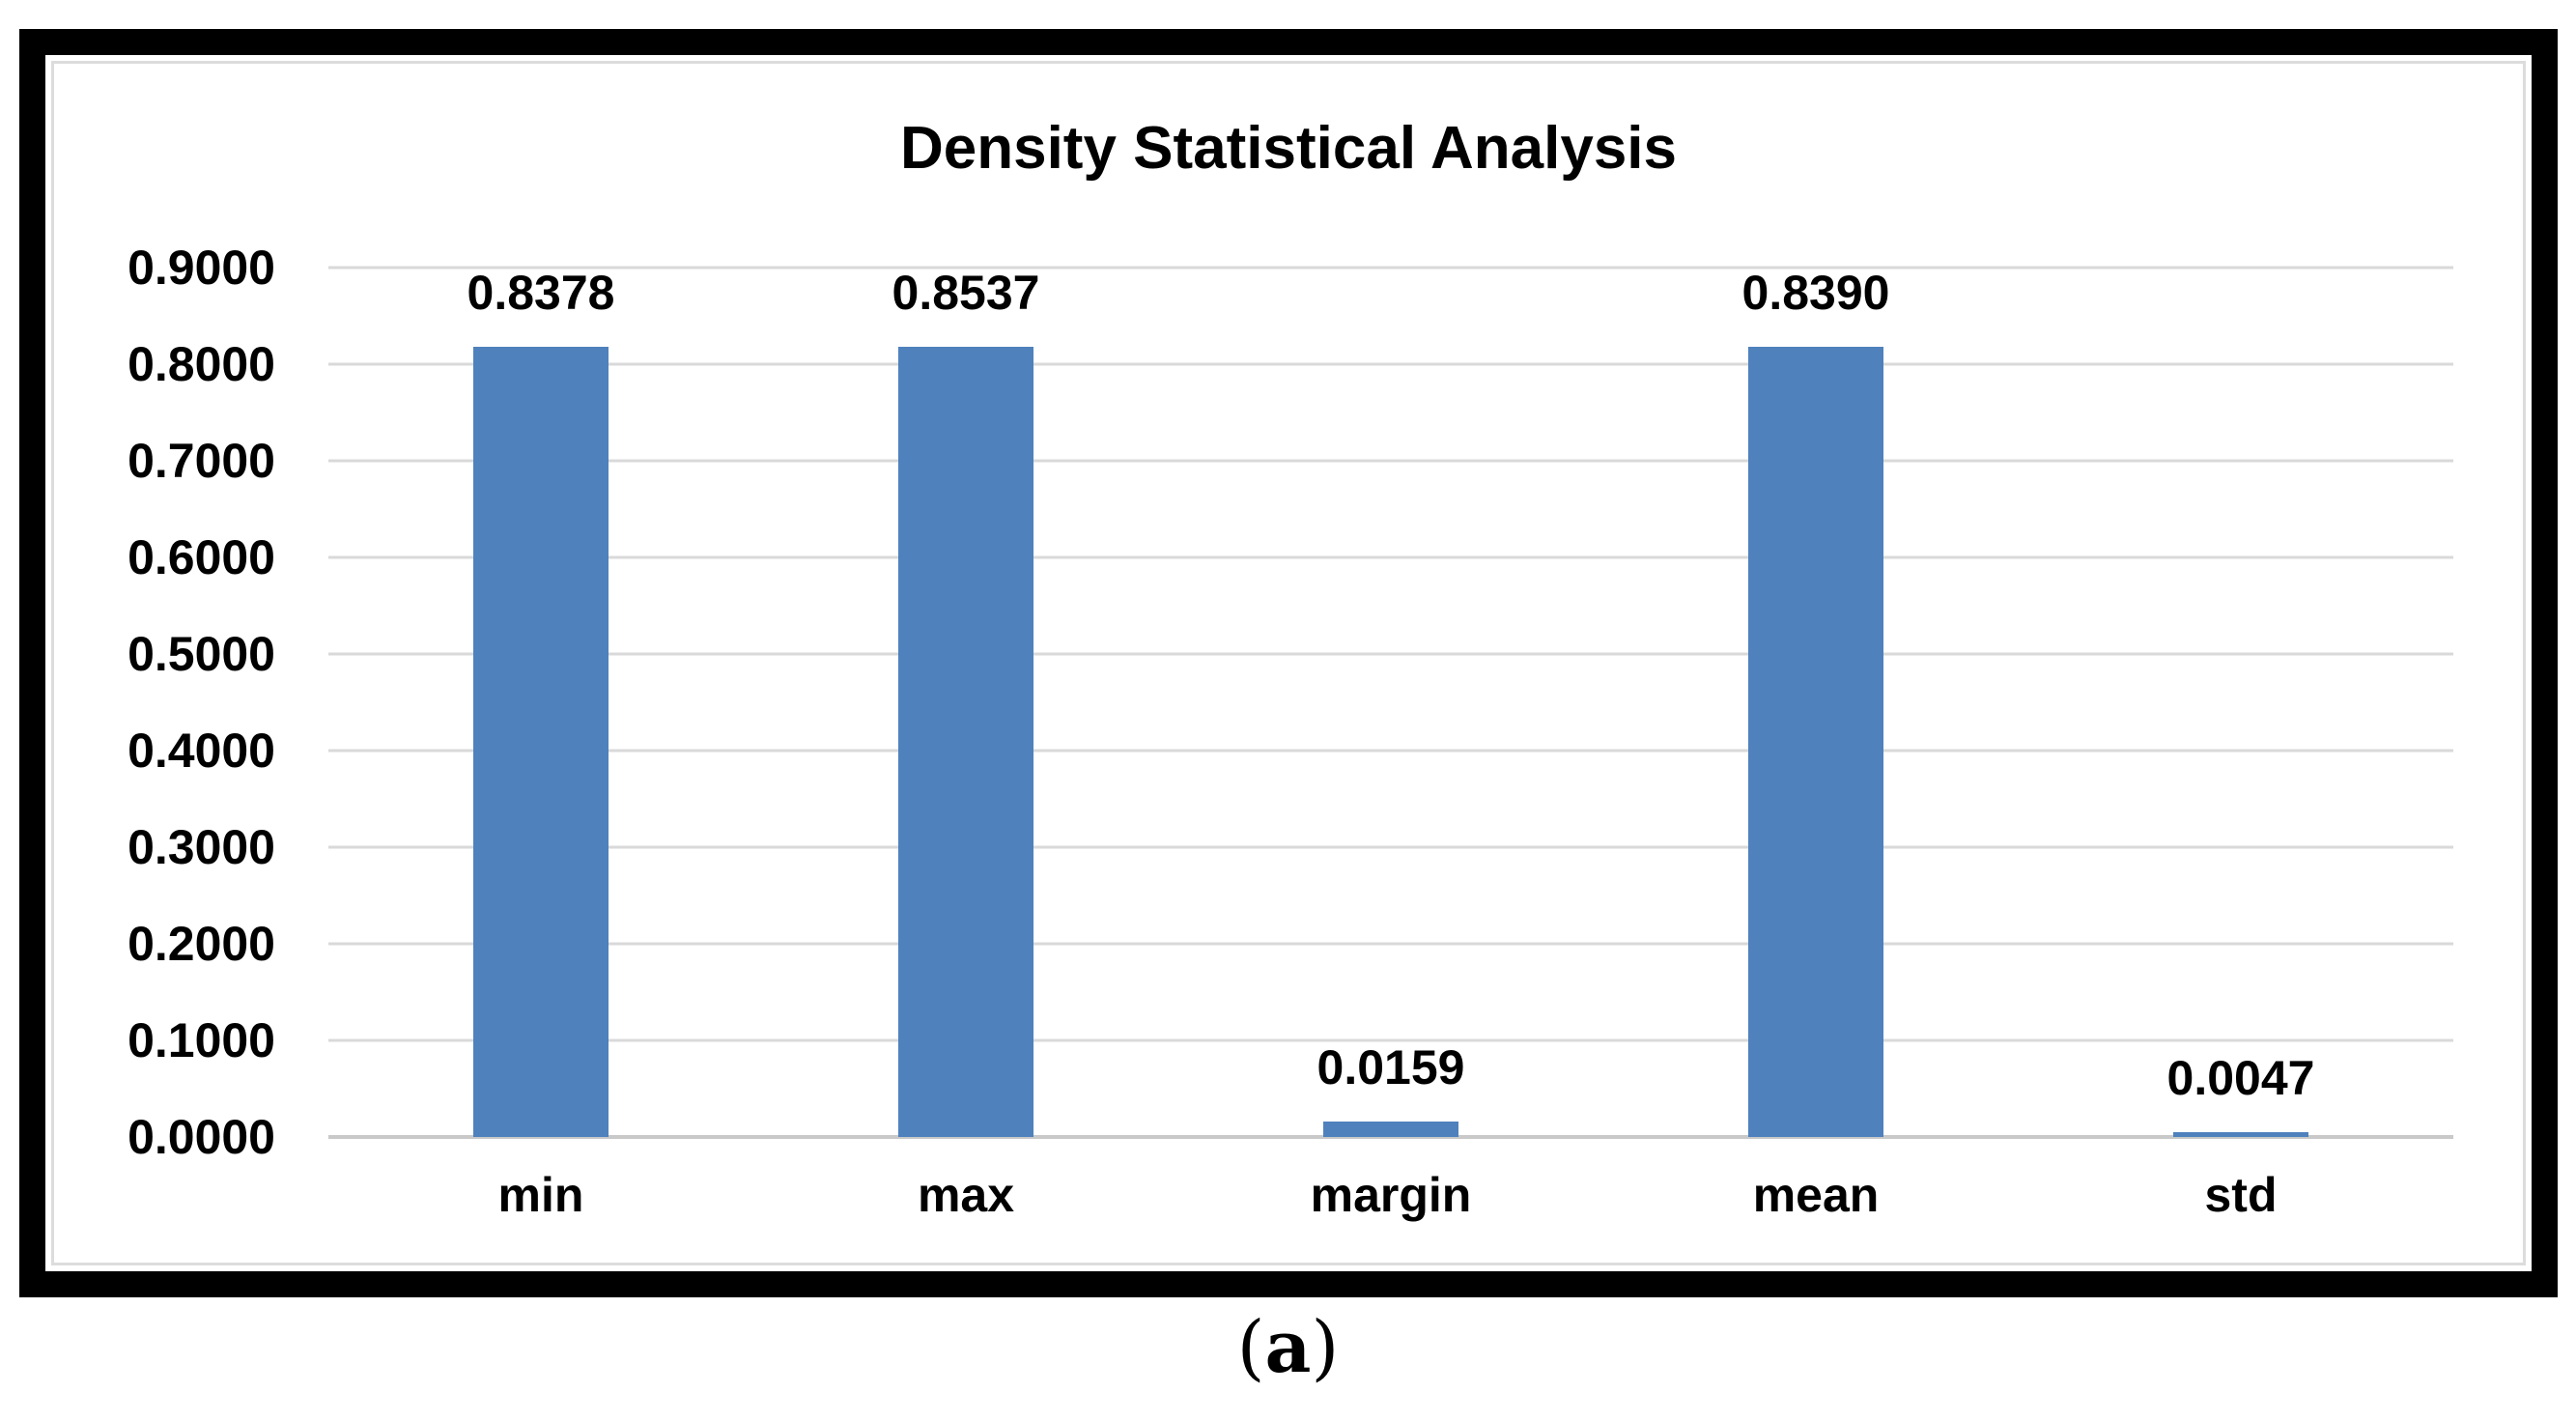  Describe the element at coordinates (1815, 293) in the screenshot. I see `bar-value-label: 0.8390` at that location.